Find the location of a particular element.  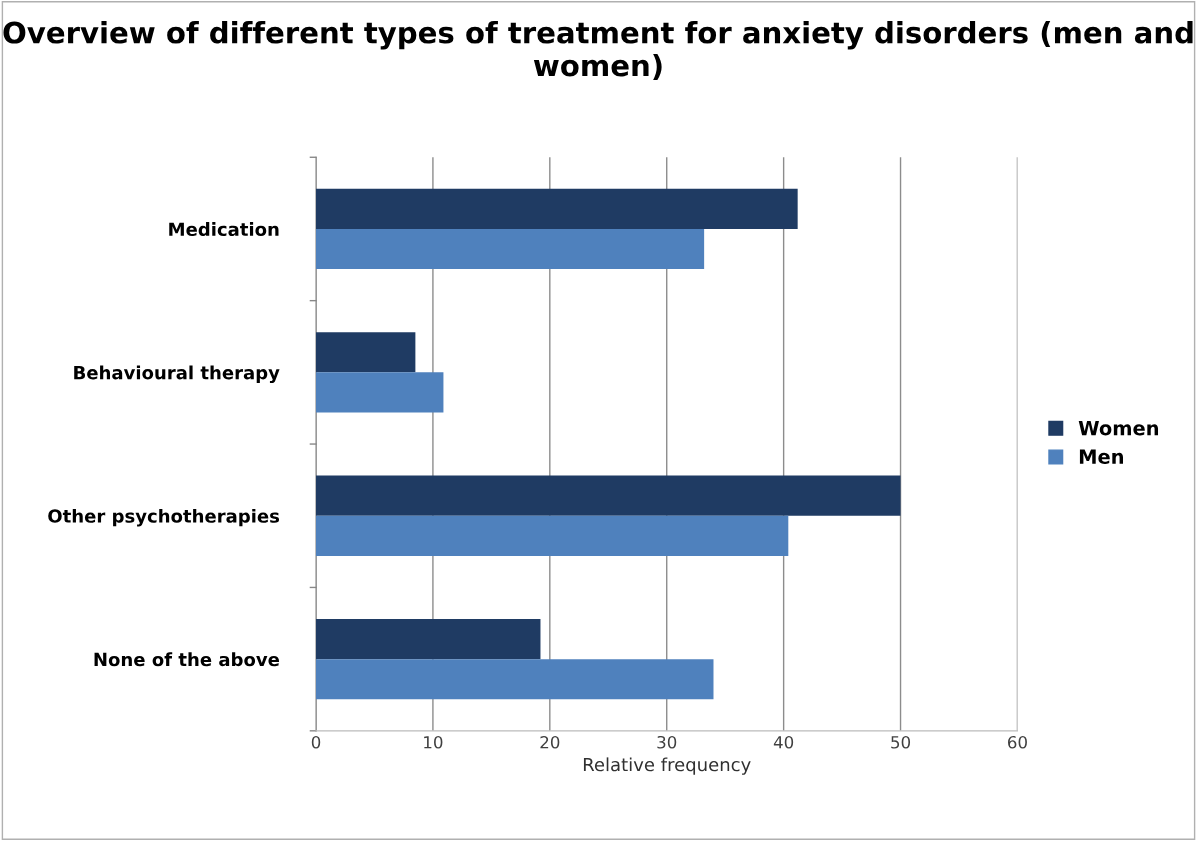

legend-label: Women is located at coordinates (1118, 428).